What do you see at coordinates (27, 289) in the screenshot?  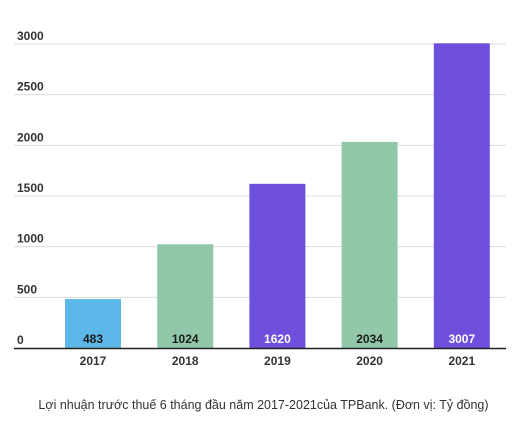 I see `y-tick-label: 500` at bounding box center [27, 289].